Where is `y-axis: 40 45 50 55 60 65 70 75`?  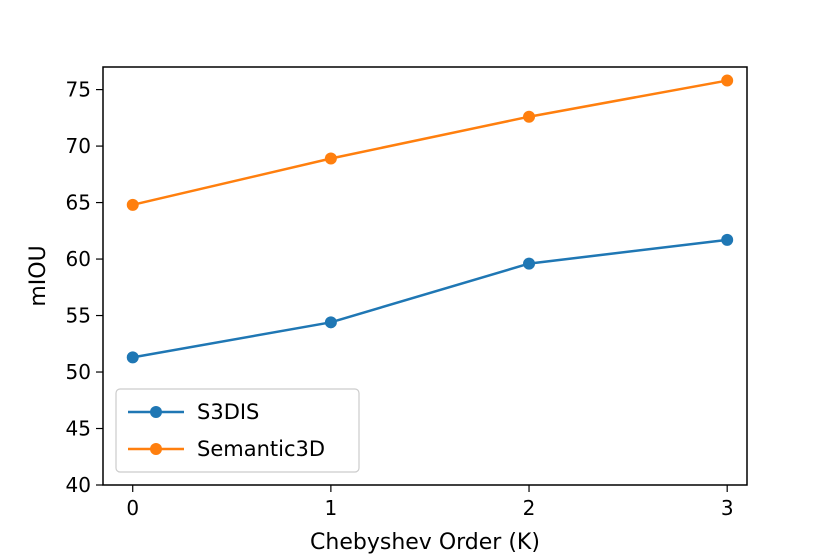 y-axis: 40 45 50 55 60 65 70 75 is located at coordinates (84, 287).